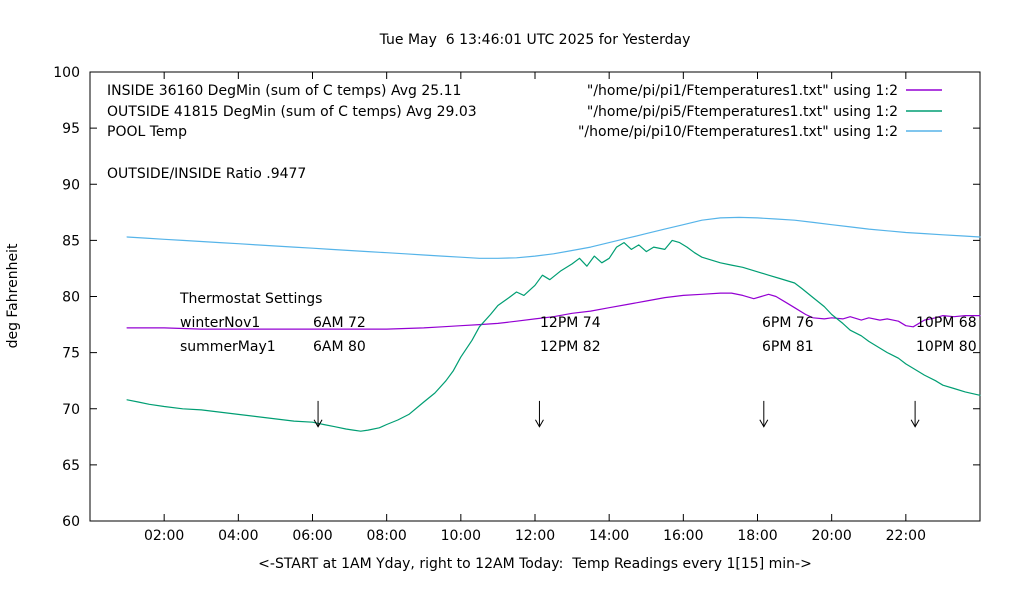  Describe the element at coordinates (71, 241) in the screenshot. I see `y-tick-label: 85` at that location.